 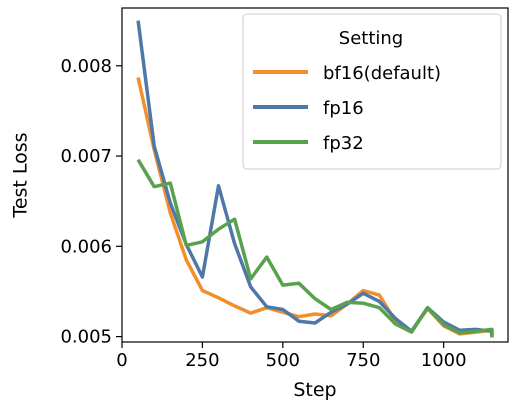 I want to click on y-axis-ticks: 0.005 0.006 0.007 0.008, so click(x=91, y=202).